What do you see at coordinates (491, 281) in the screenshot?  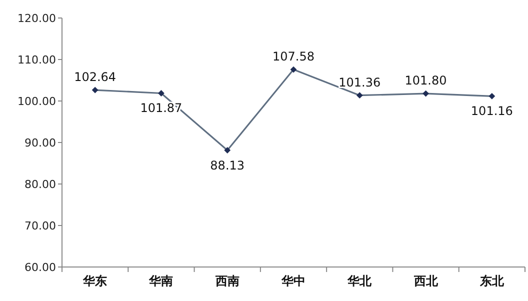 I see `x-tick-label: 东北` at bounding box center [491, 281].